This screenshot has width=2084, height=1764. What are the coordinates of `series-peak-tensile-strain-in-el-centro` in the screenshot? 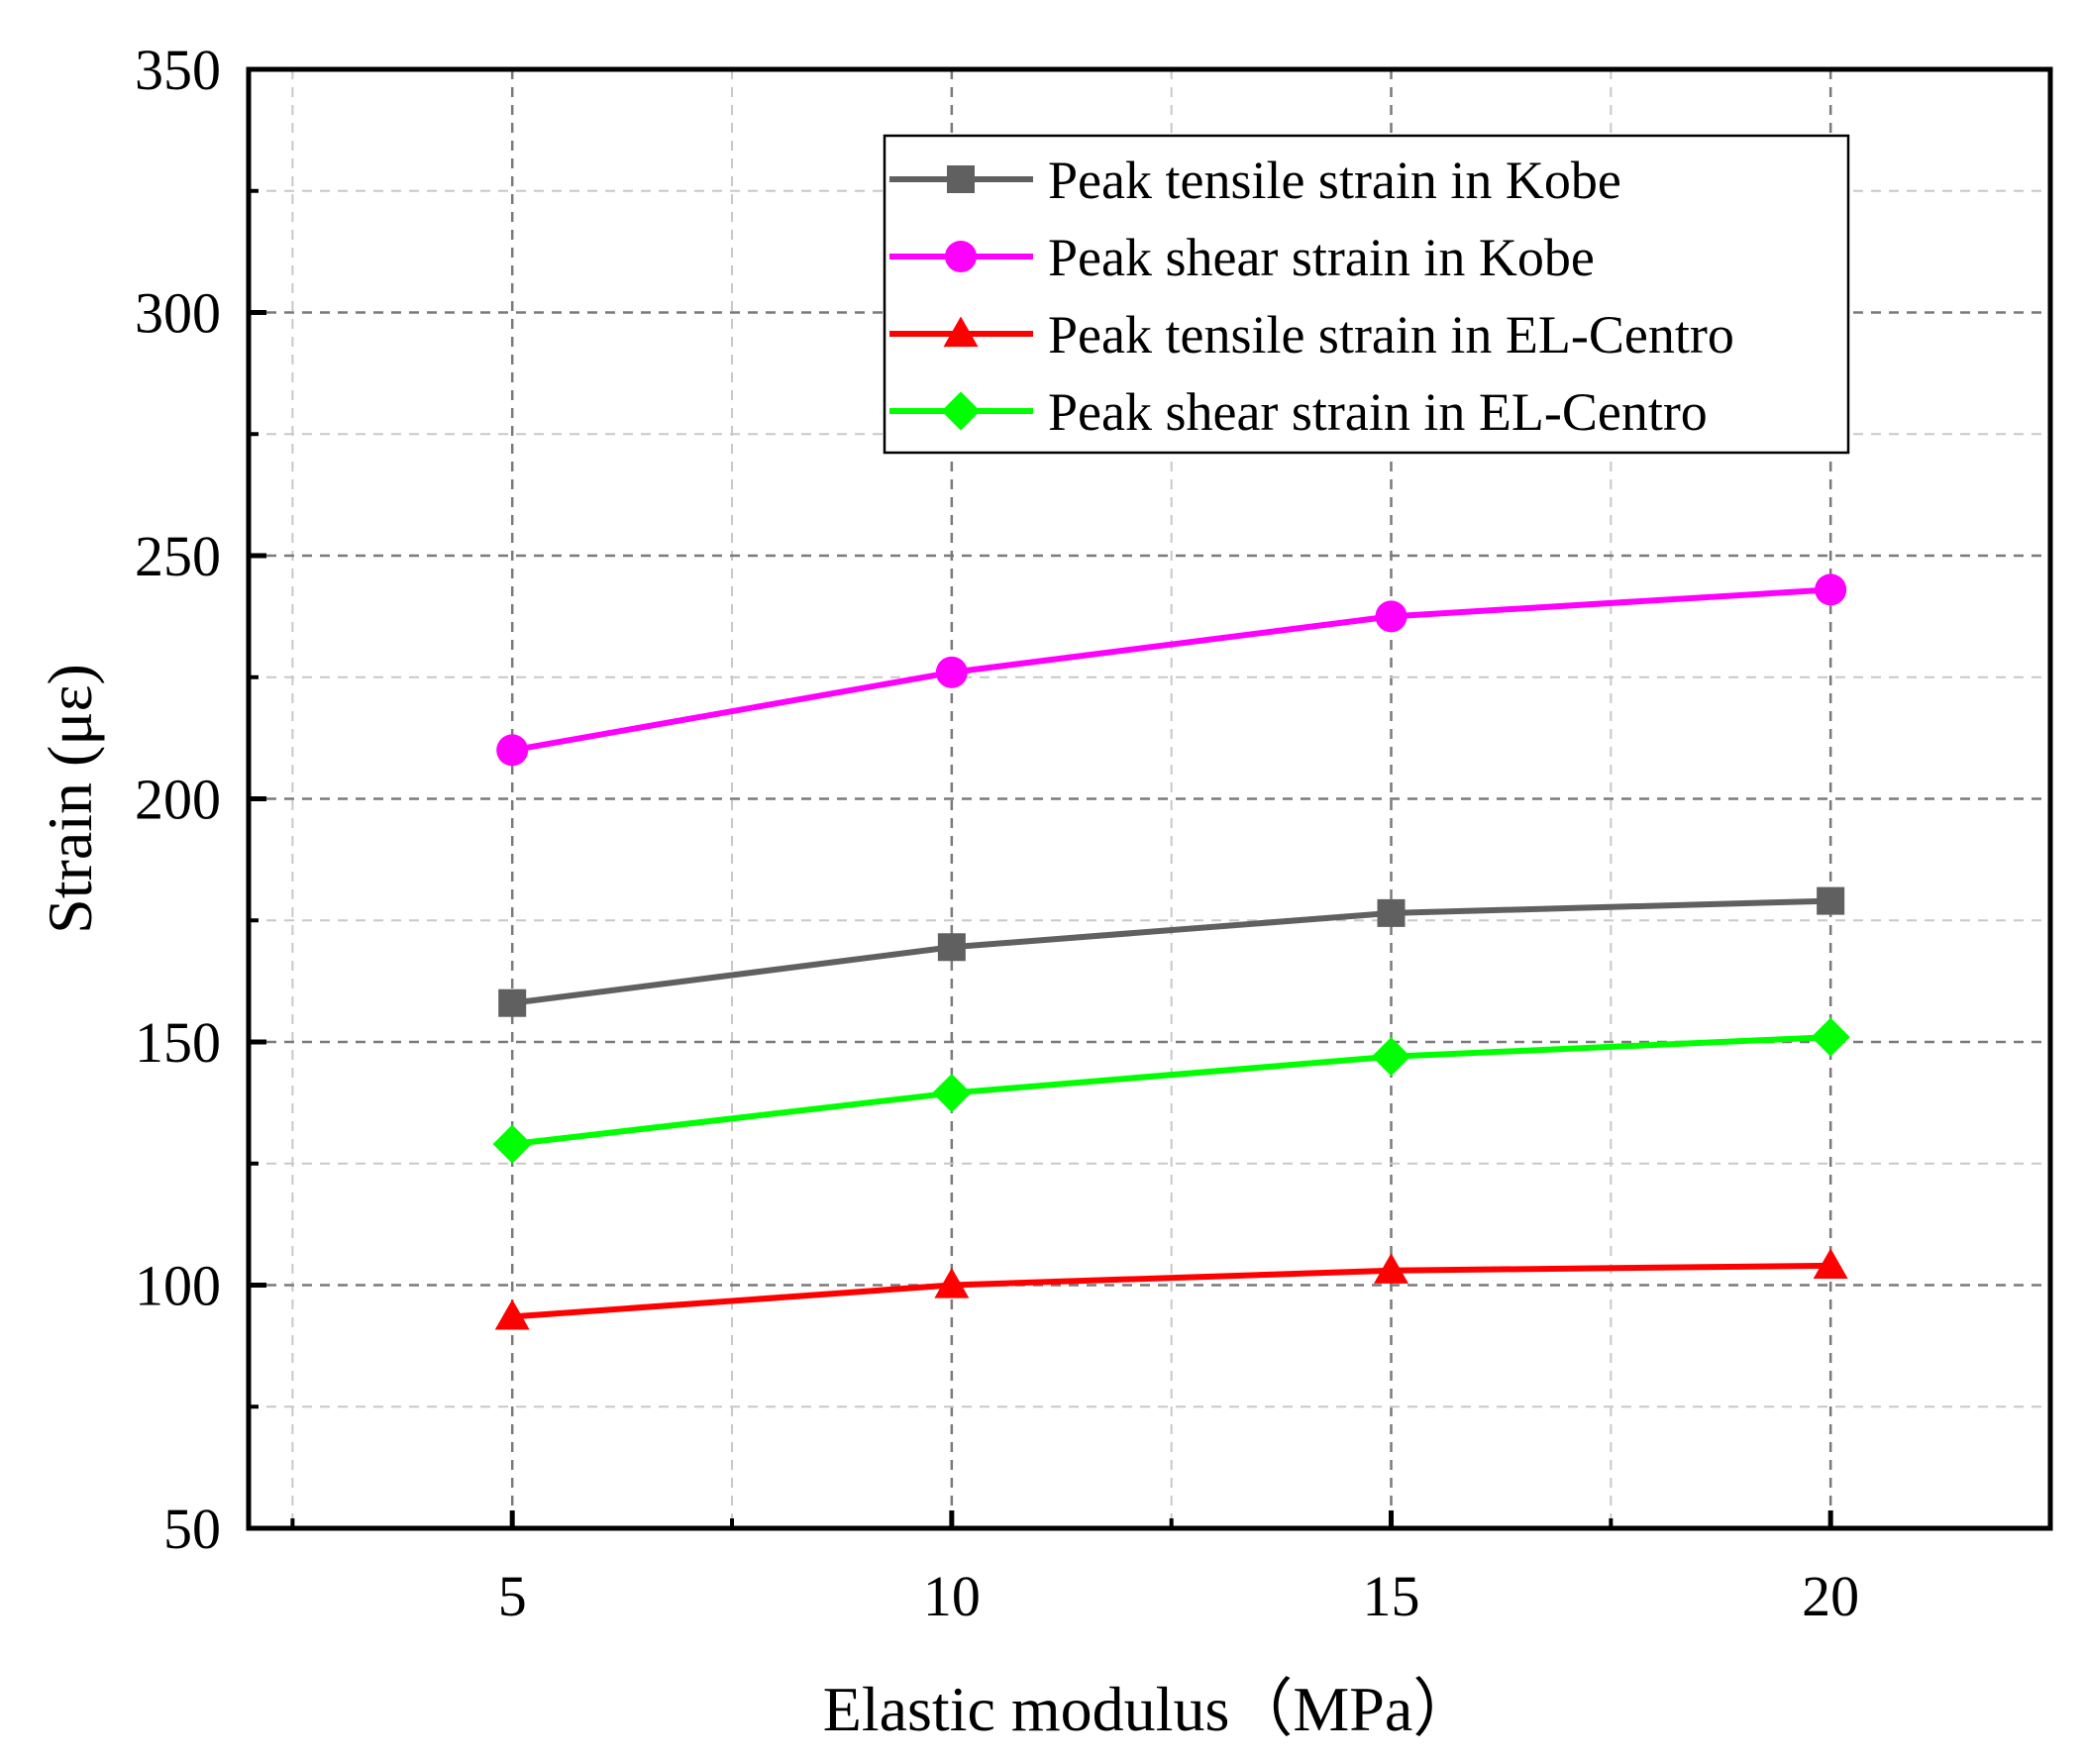 It's located at (1171, 1289).